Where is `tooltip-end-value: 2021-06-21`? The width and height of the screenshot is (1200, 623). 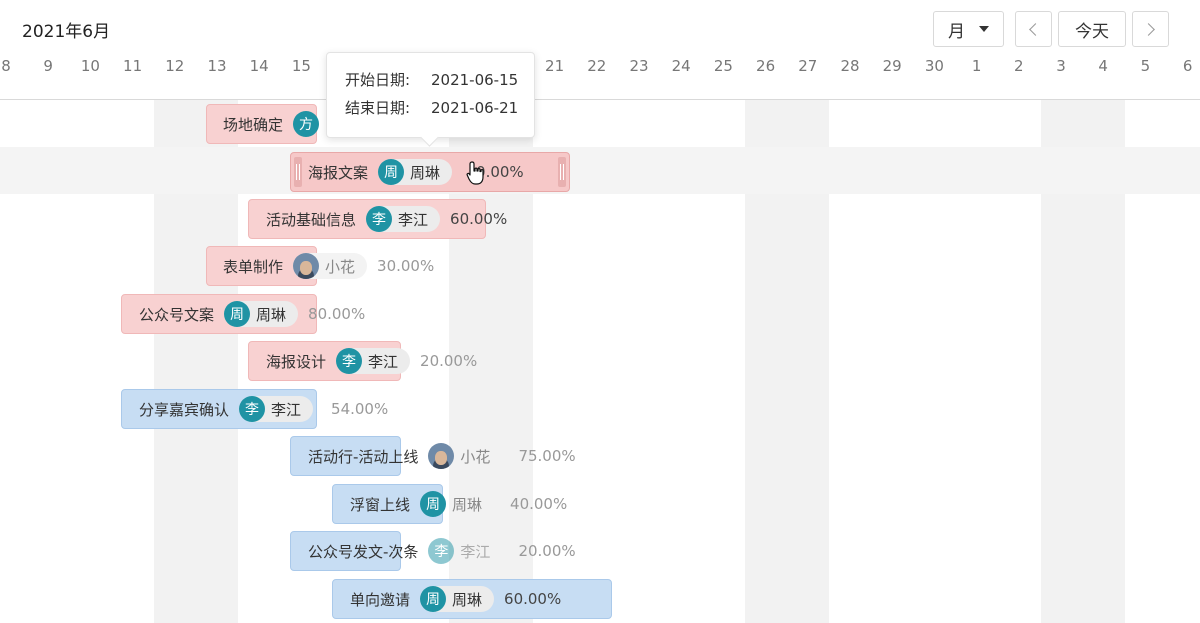
tooltip-end-value: 2021-06-21 is located at coordinates (475, 108).